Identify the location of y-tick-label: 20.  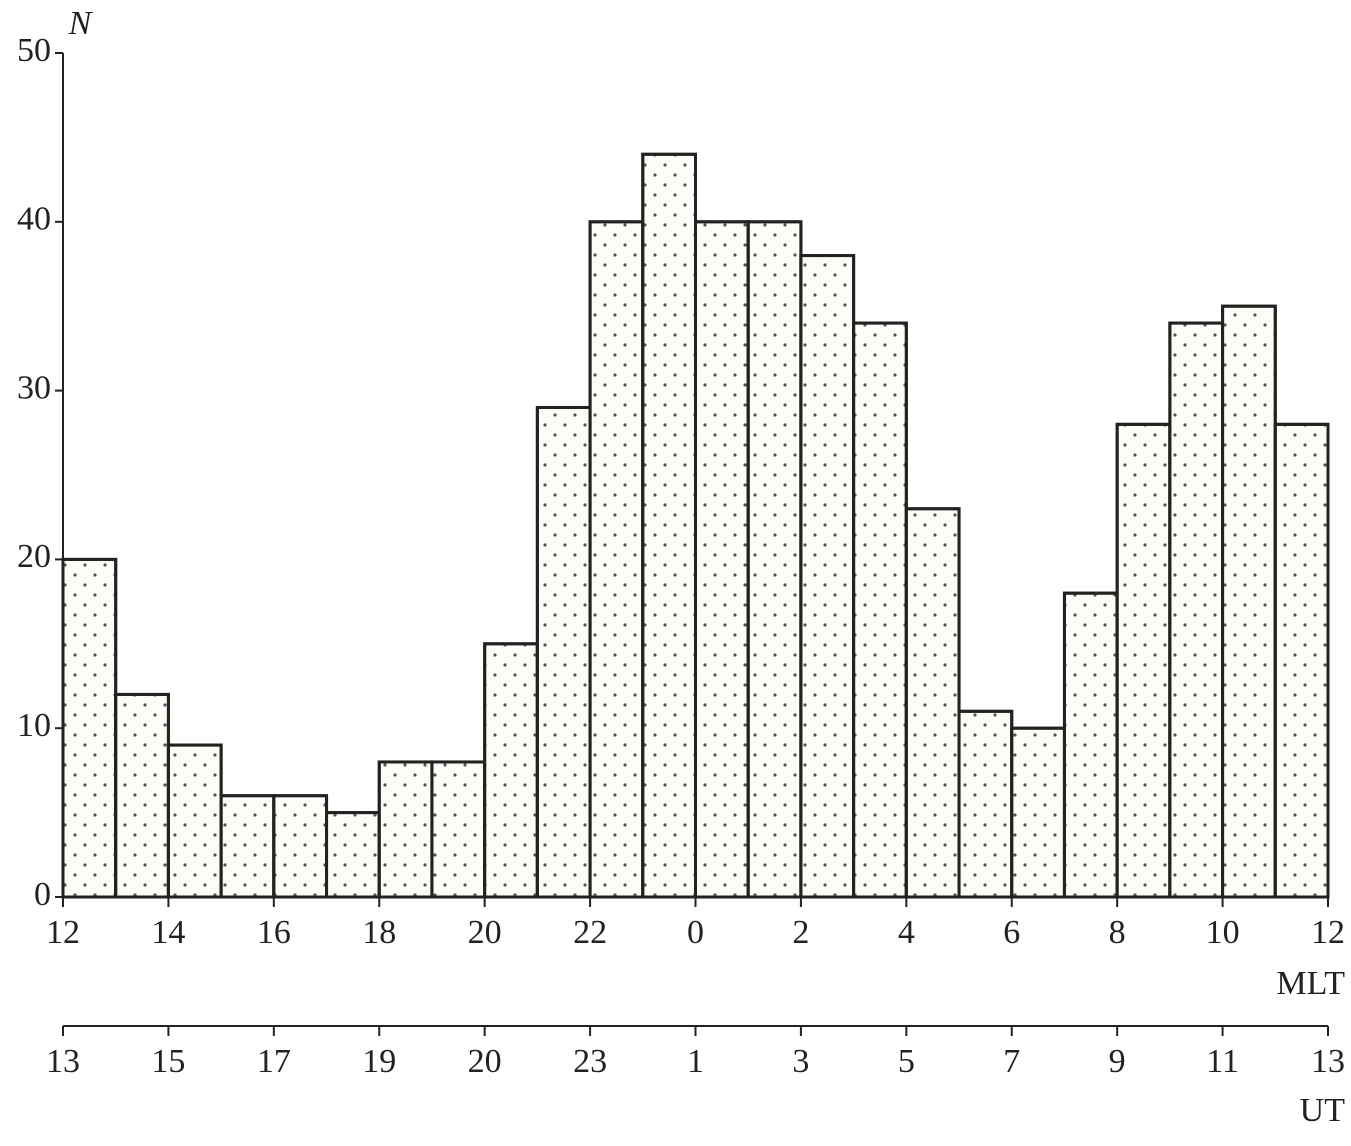
(34, 556).